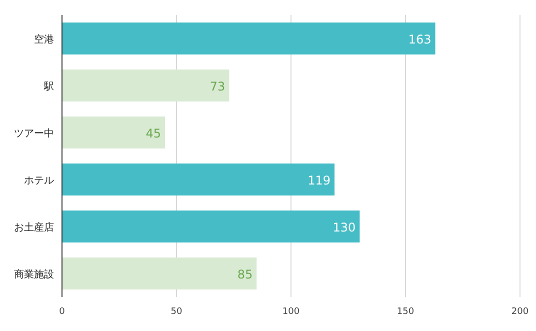 The width and height of the screenshot is (536, 331). What do you see at coordinates (39, 181) in the screenshot?
I see `y-tick-label: ホテル` at bounding box center [39, 181].